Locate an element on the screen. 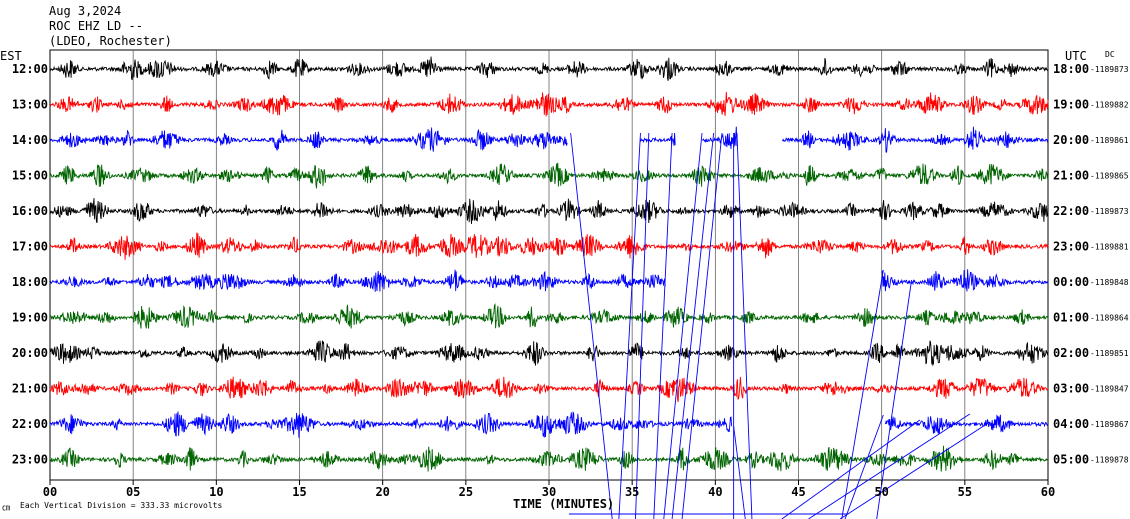 This screenshot has width=1130, height=519. x-tick-label-40: 40 is located at coordinates (715, 492).